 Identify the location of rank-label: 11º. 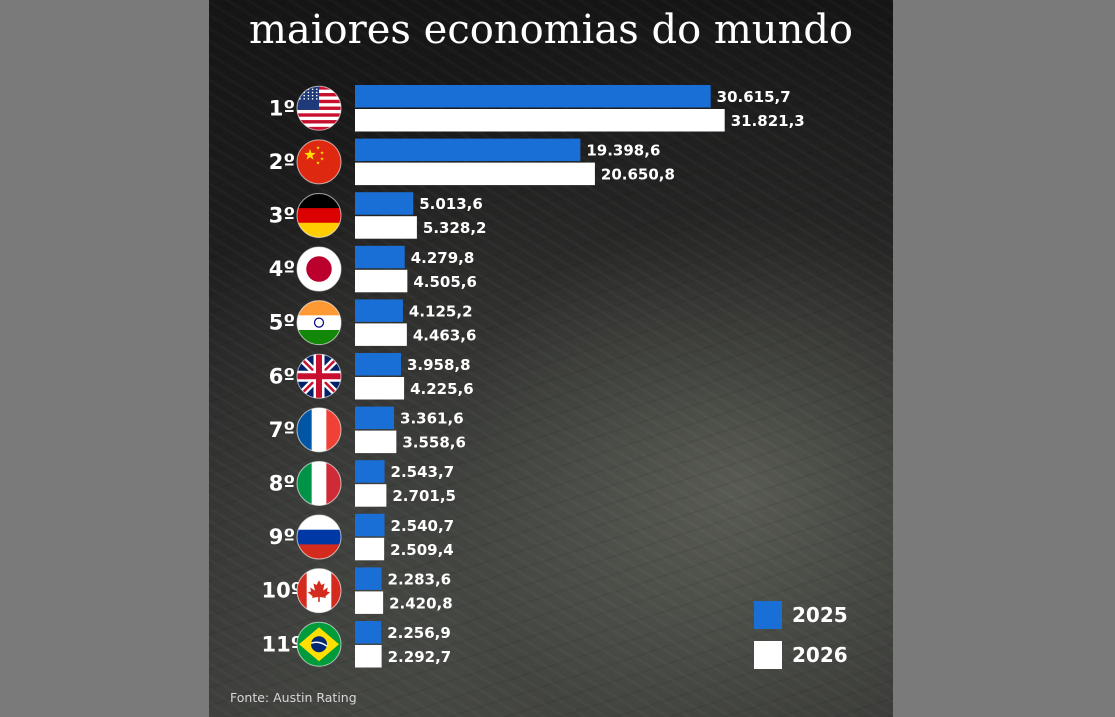
(281, 644).